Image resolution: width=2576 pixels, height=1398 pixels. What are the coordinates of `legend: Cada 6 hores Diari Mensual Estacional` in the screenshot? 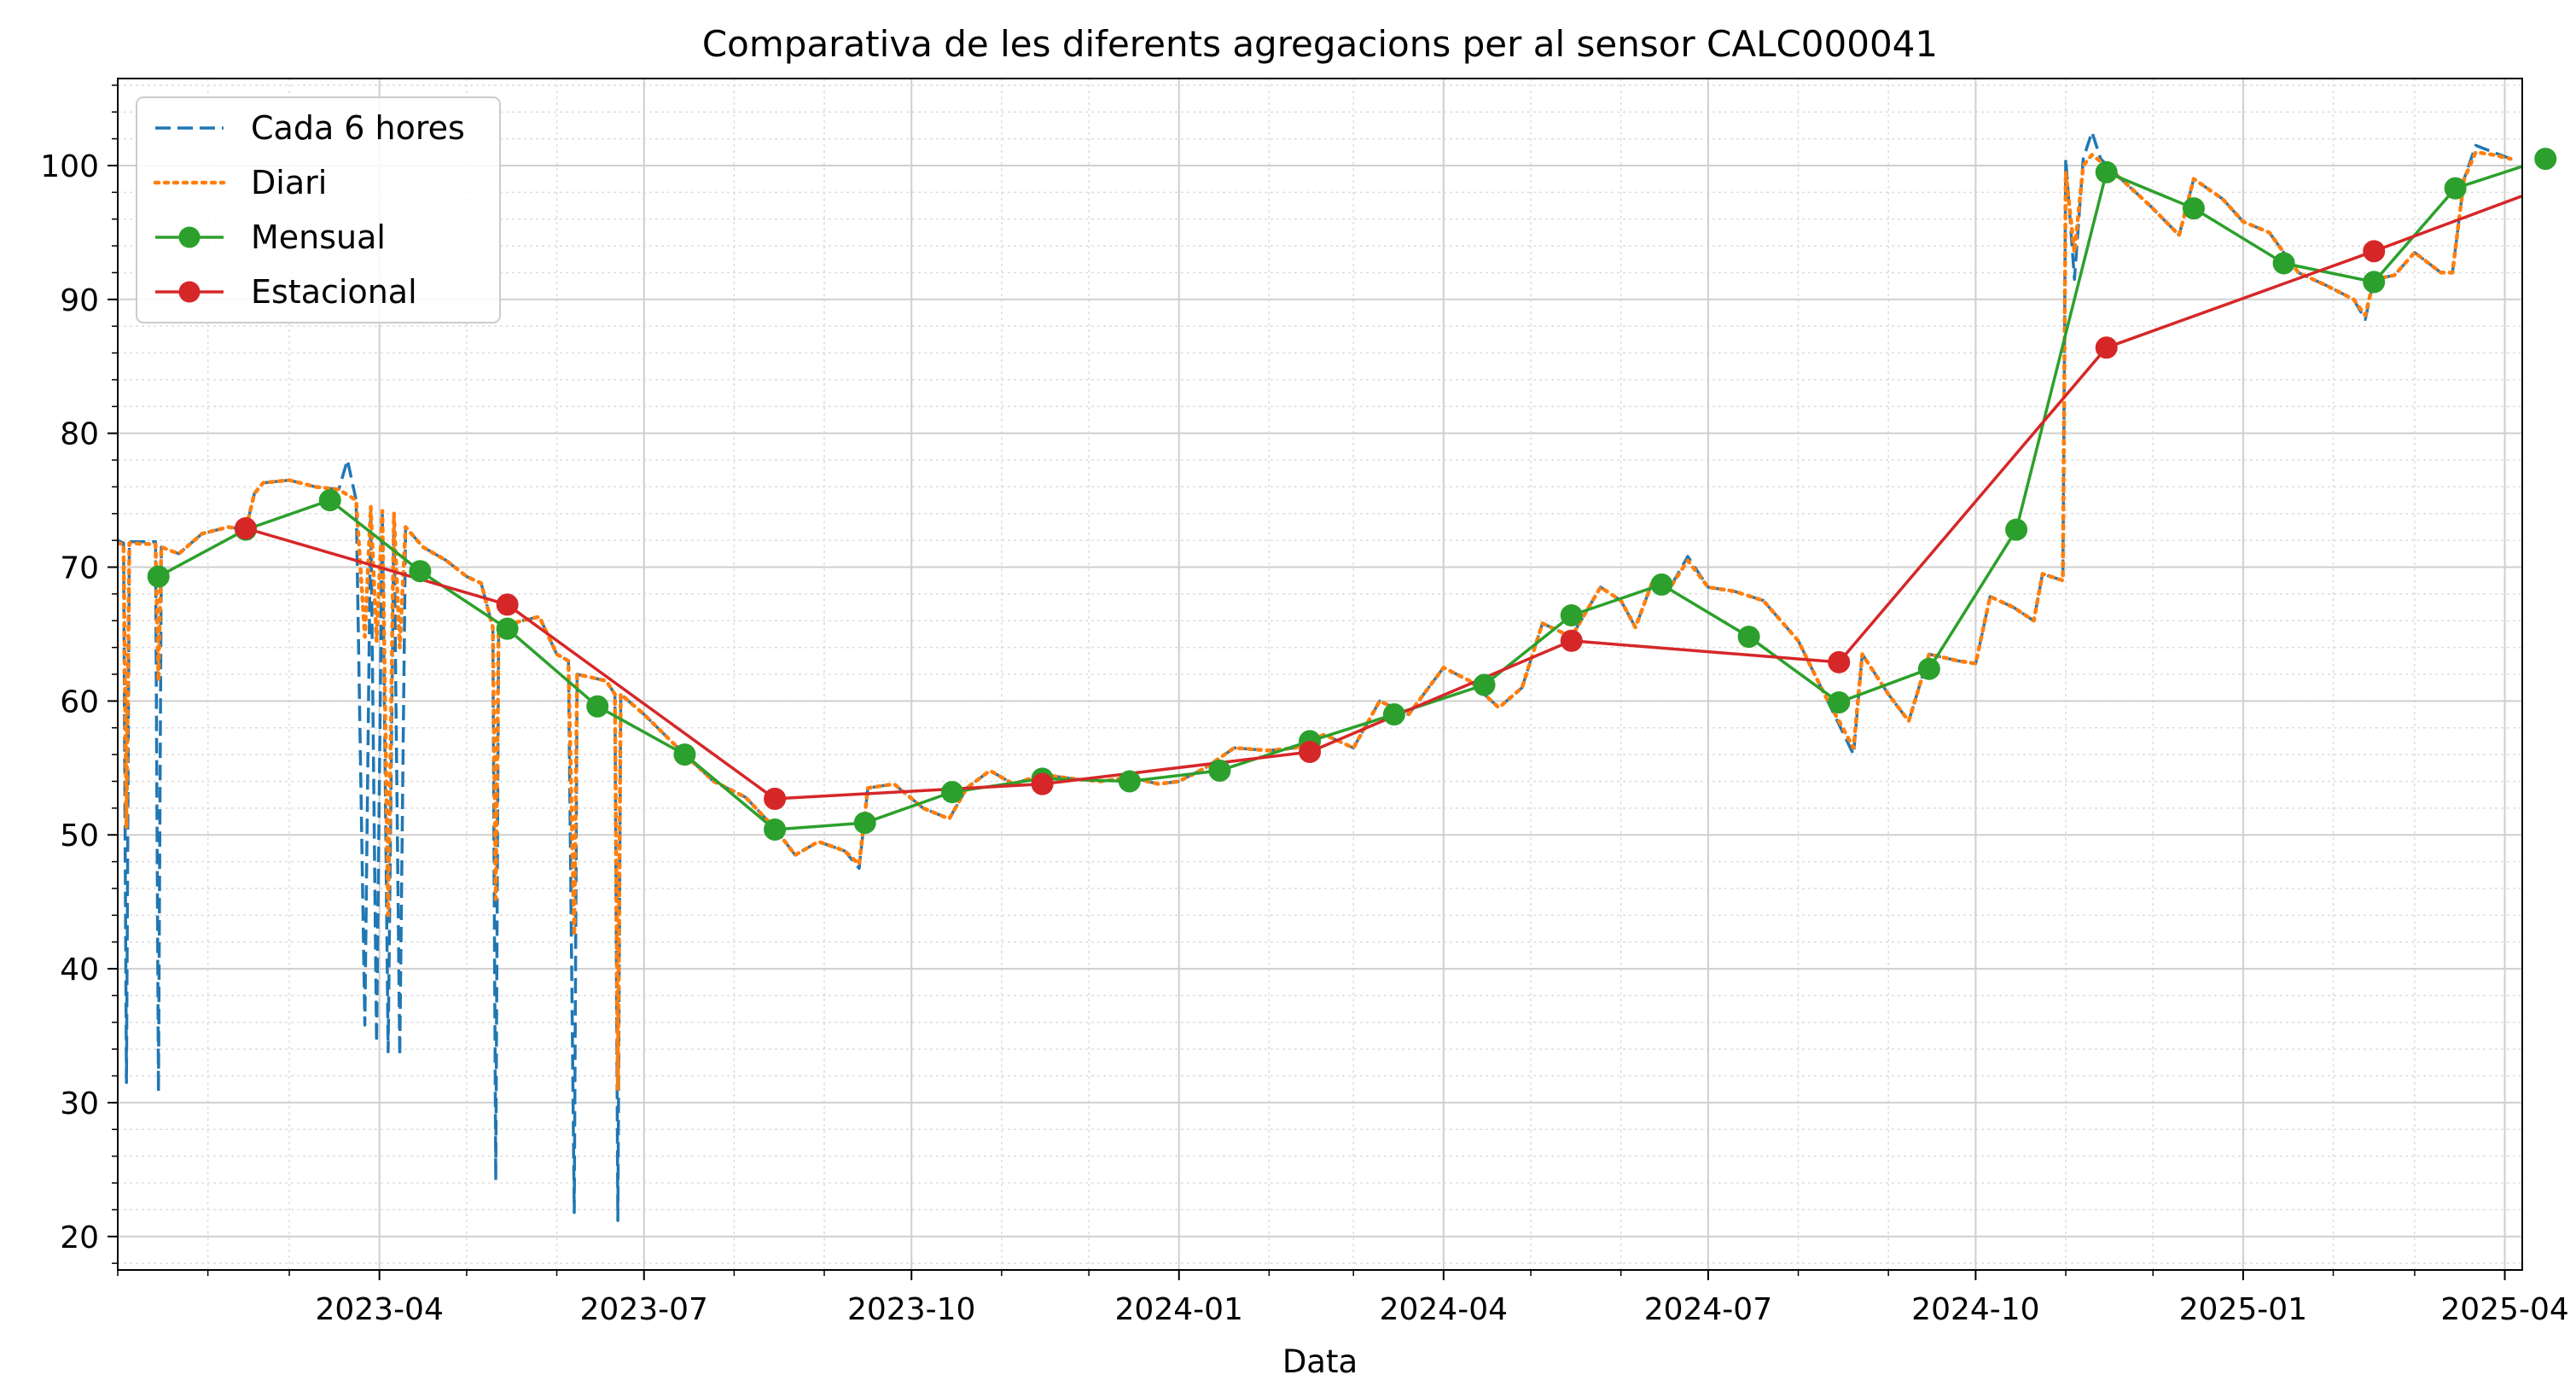 It's located at (318, 209).